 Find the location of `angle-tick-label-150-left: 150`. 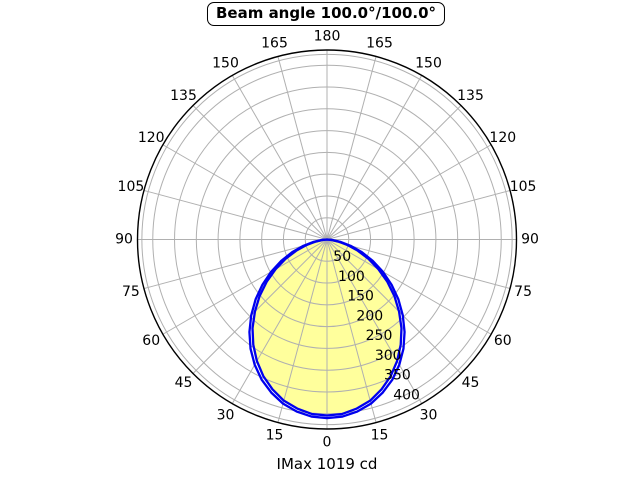

angle-tick-label-150-left: 150 is located at coordinates (225, 64).